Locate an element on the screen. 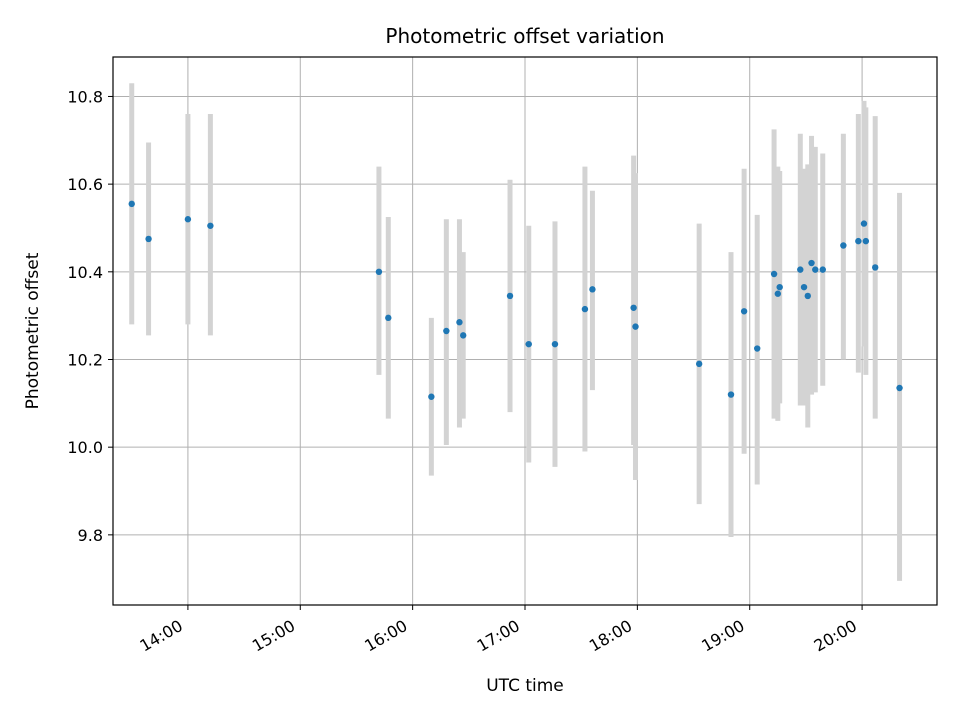  y-tick-label: 9.8 is located at coordinates (90, 535).